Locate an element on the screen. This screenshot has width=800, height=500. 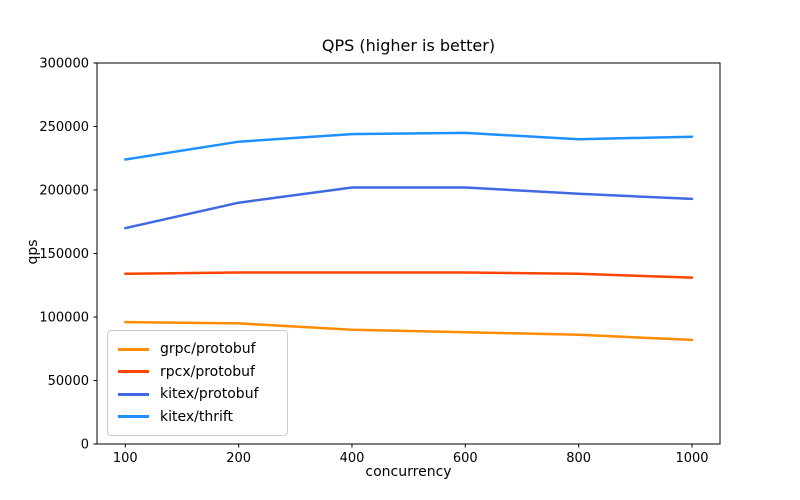
x-tick-label: 200 is located at coordinates (238, 458).